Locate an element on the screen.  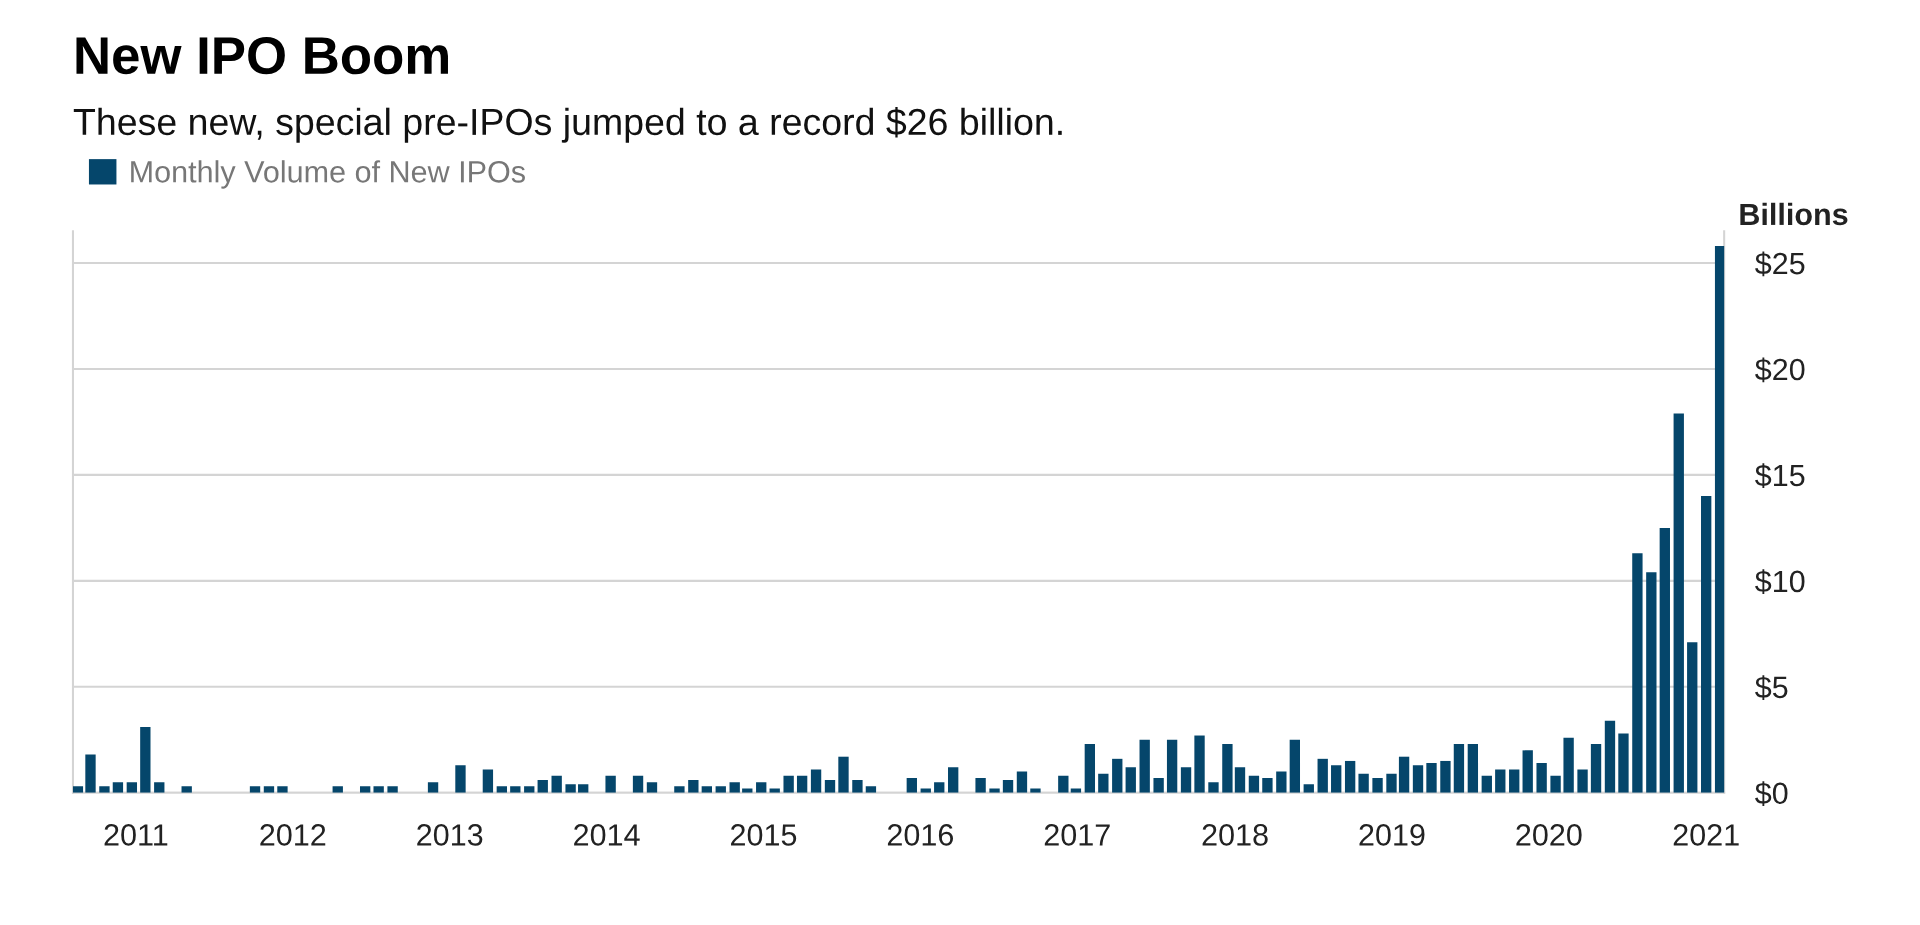
x-tick-label: 2020 is located at coordinates (1549, 835).